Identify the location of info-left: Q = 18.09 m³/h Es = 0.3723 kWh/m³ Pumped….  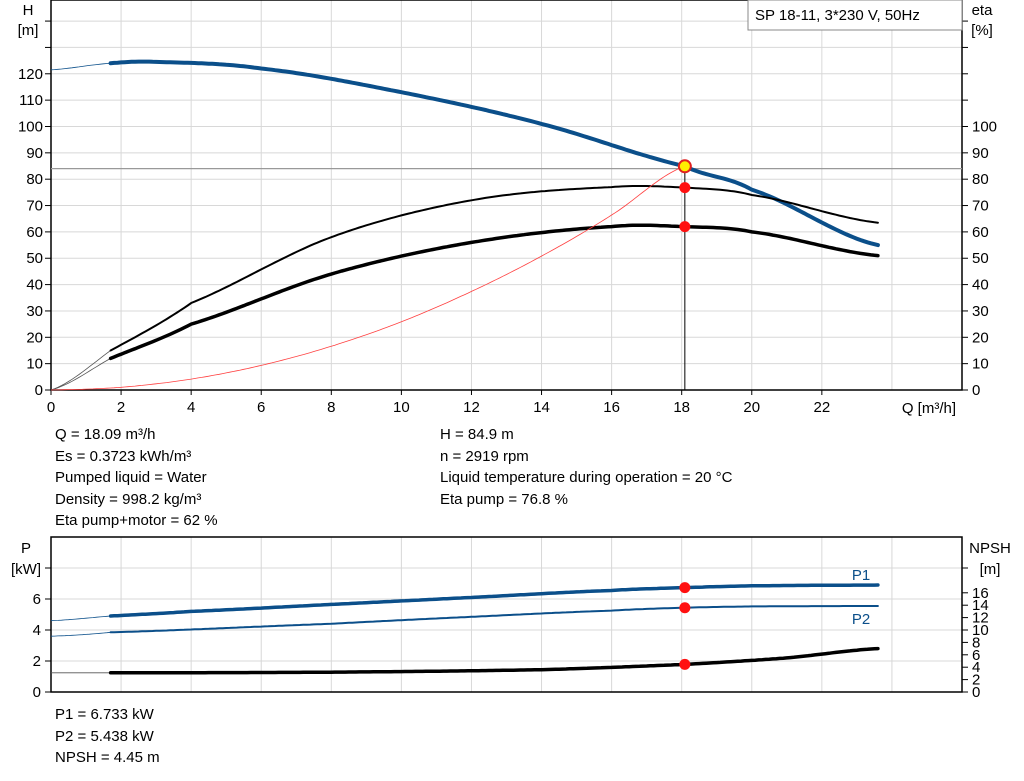
(136, 478).